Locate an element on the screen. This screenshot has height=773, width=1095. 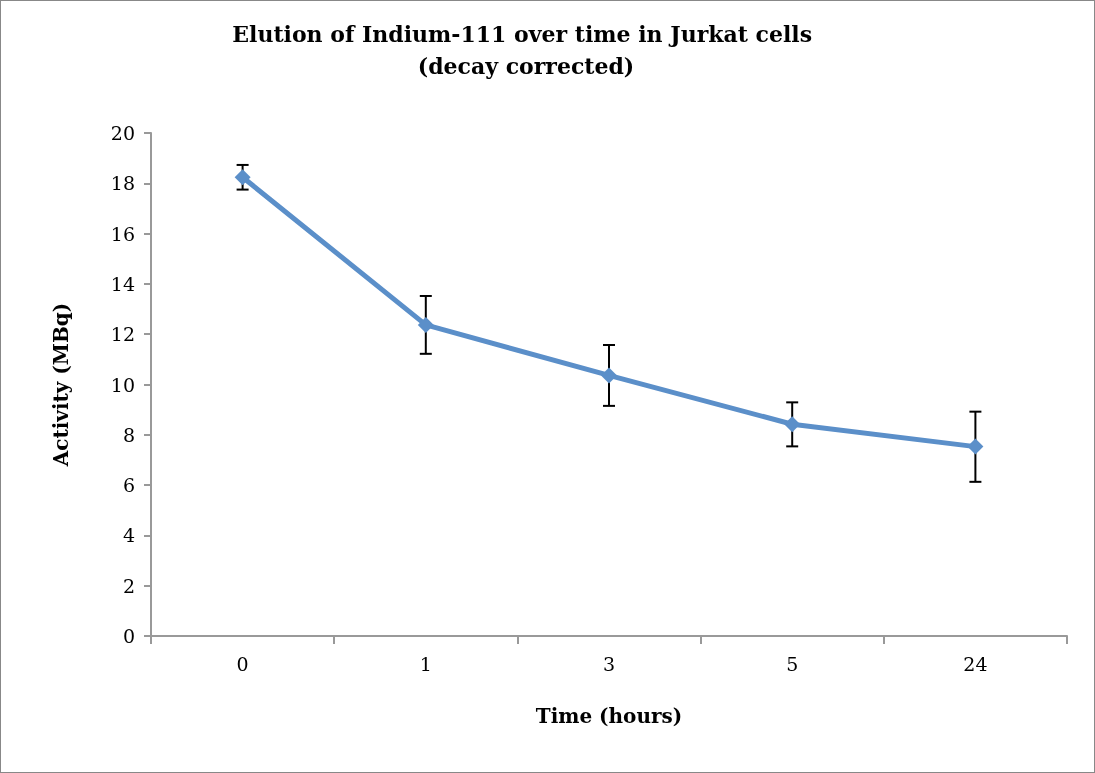
y-tick-label: 0 is located at coordinates (128, 636).